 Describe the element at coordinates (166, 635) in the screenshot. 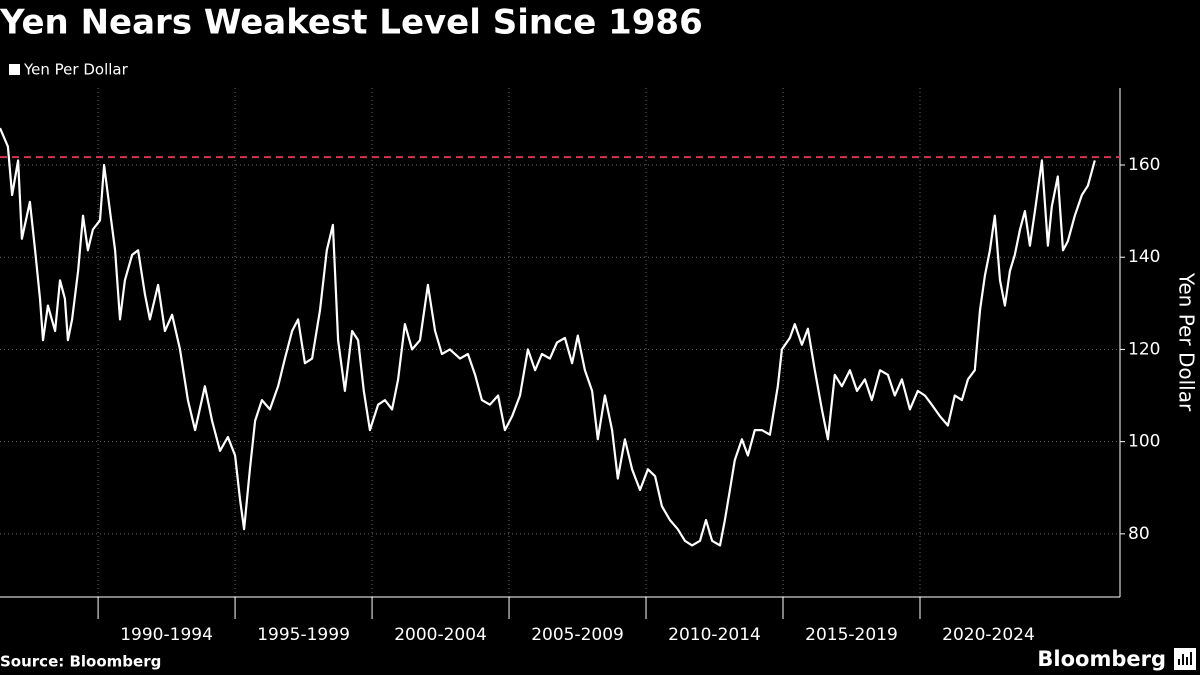

I see `x-tick-label: 1990-1994` at that location.